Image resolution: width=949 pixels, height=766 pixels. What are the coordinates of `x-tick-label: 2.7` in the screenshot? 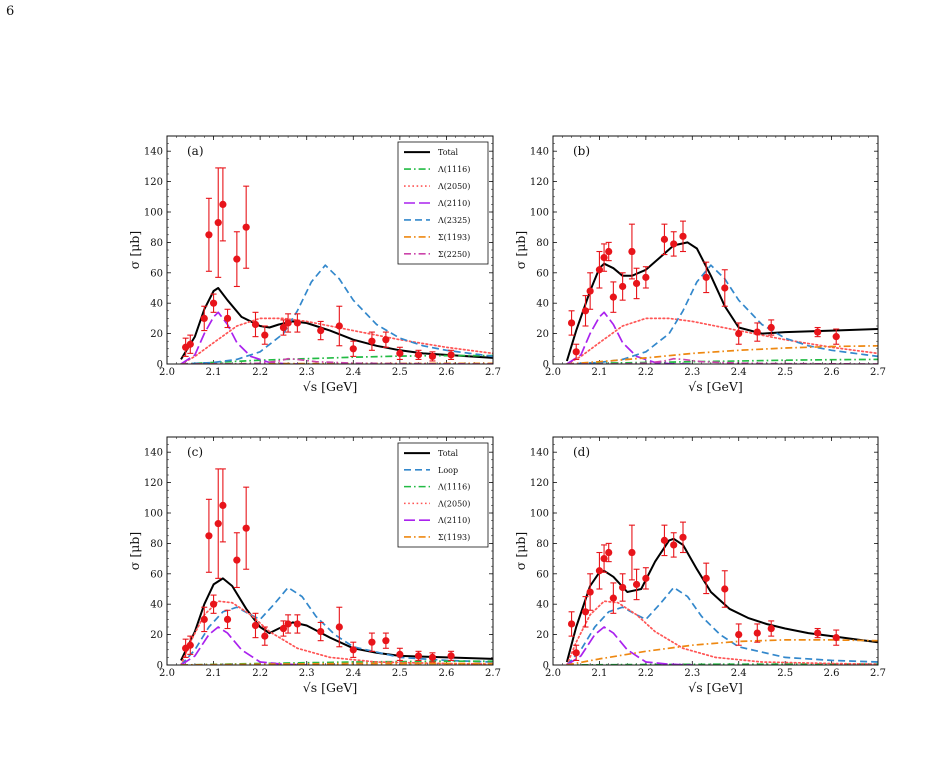 It's located at (878, 372).